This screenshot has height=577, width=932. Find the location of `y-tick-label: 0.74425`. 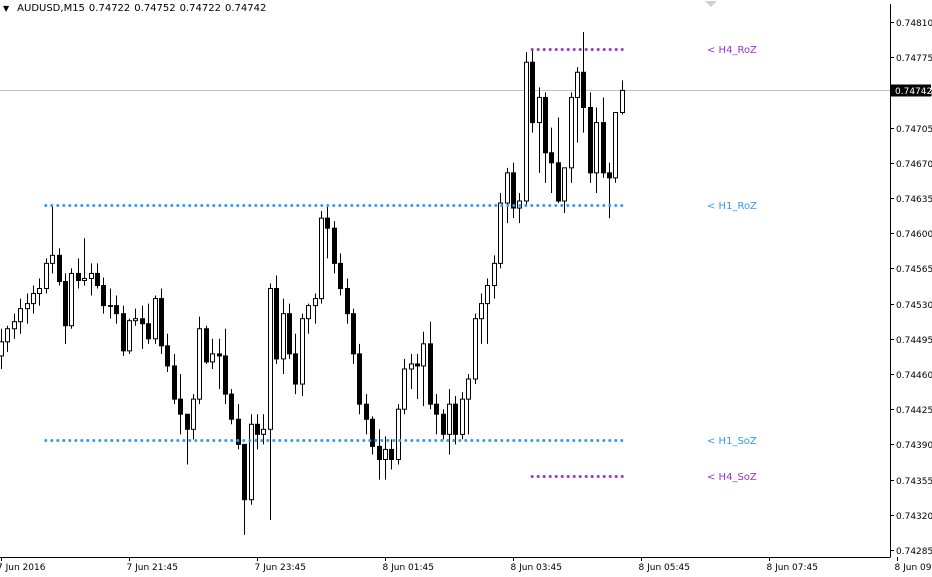

y-tick-label: 0.74425 is located at coordinates (914, 411).